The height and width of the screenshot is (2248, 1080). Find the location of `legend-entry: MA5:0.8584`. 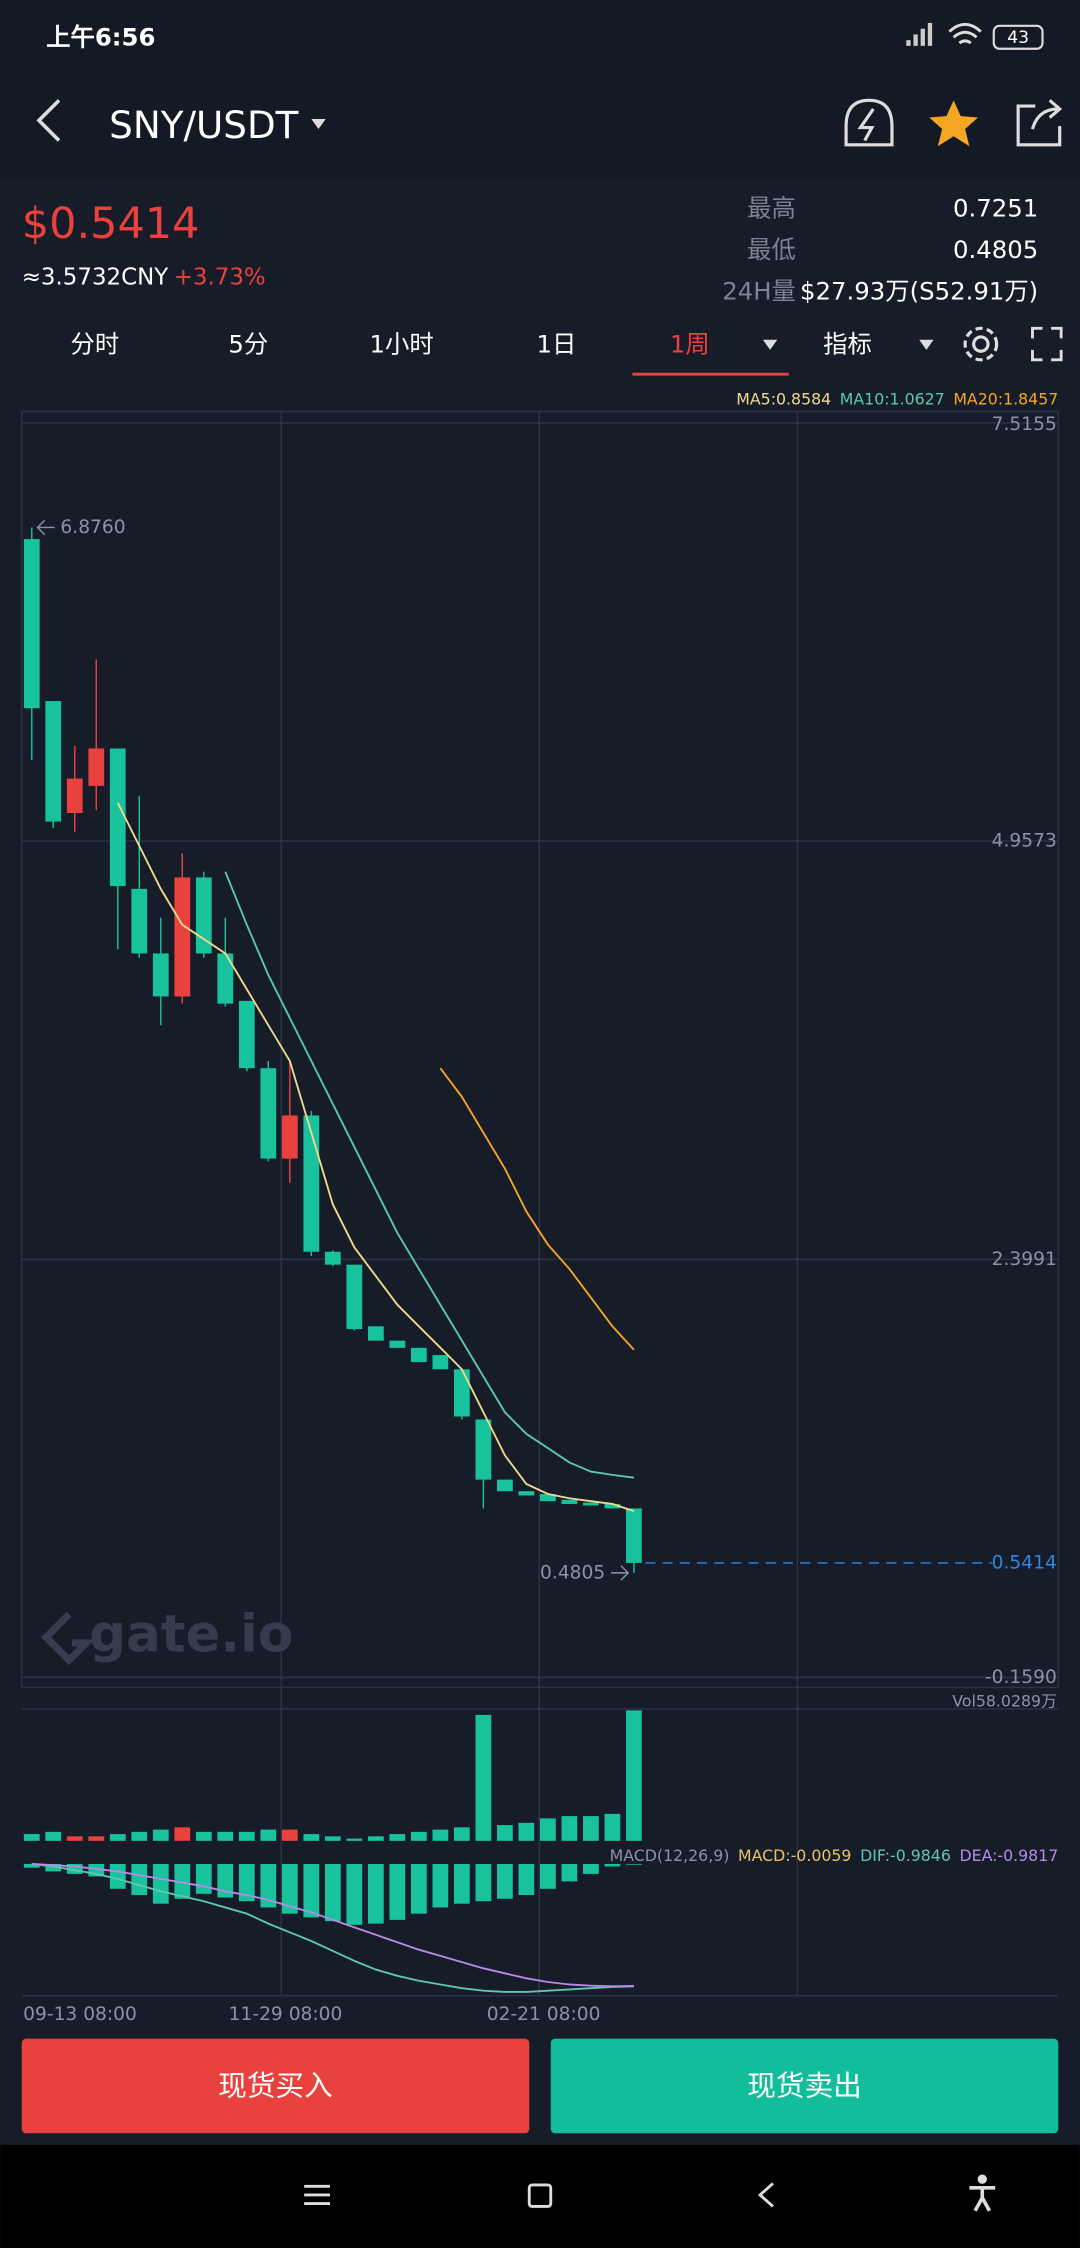

legend-entry: MA5:0.8584 is located at coordinates (783, 398).